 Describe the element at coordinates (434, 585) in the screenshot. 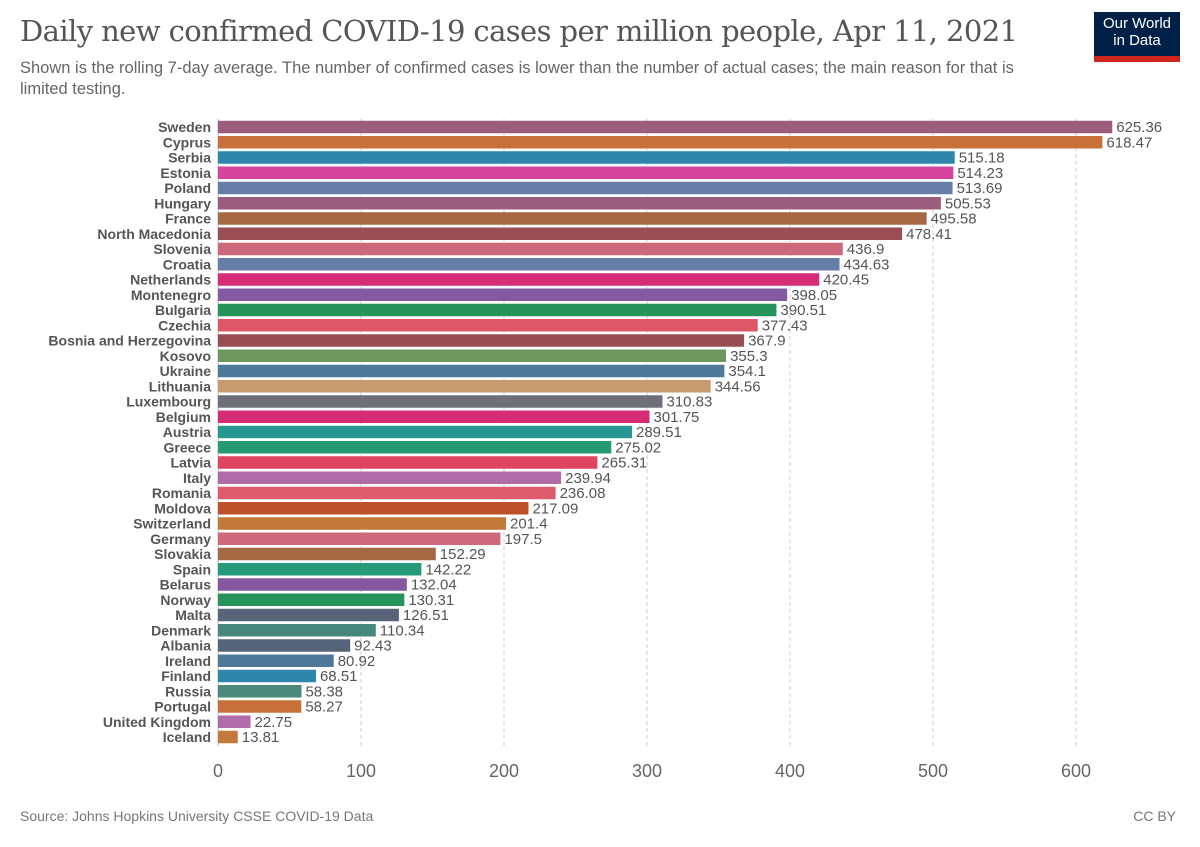

I see `value-label: 132.04` at that location.